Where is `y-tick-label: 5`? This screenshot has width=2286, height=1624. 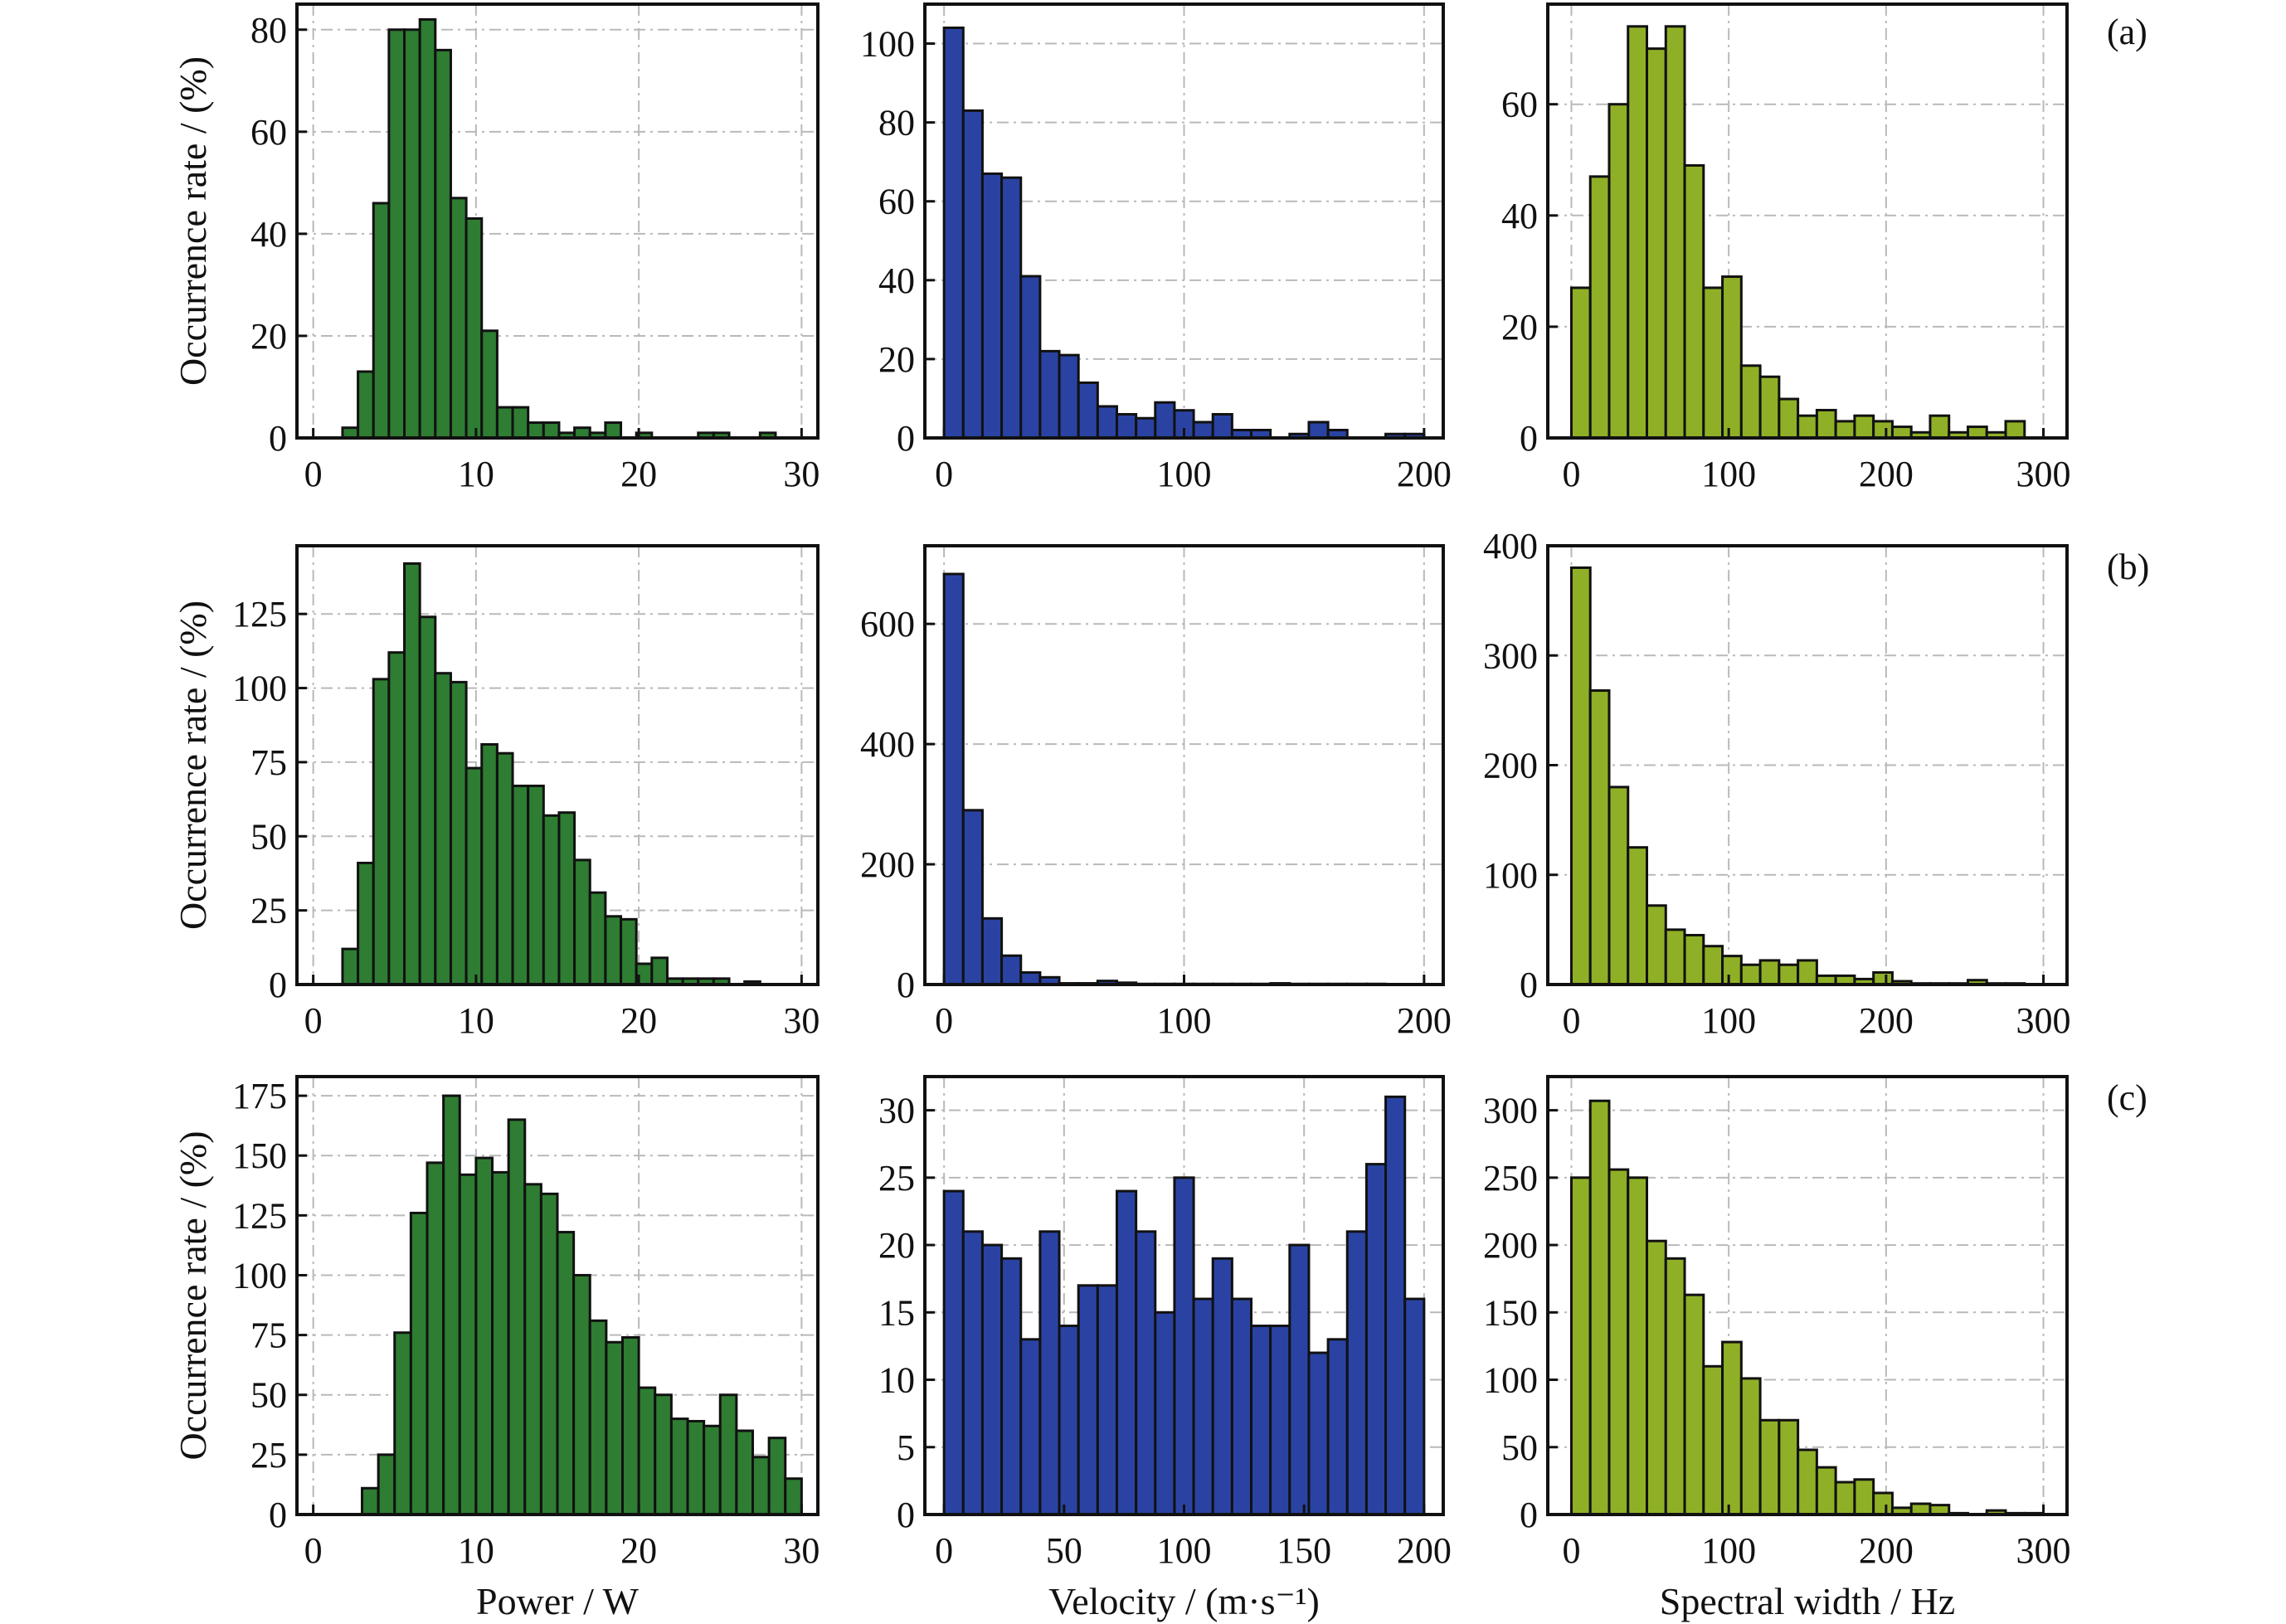
y-tick-label: 5 is located at coordinates (906, 1447).